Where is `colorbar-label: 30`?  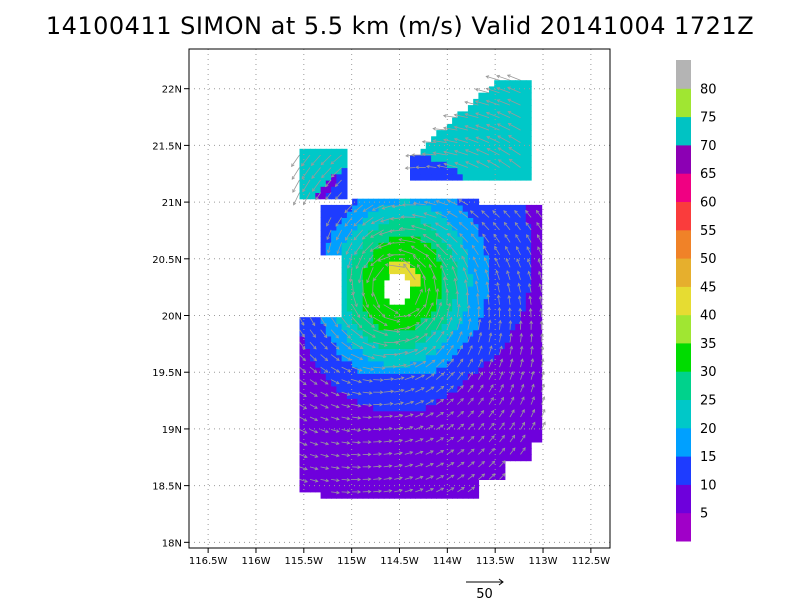 colorbar-label: 30 is located at coordinates (708, 372).